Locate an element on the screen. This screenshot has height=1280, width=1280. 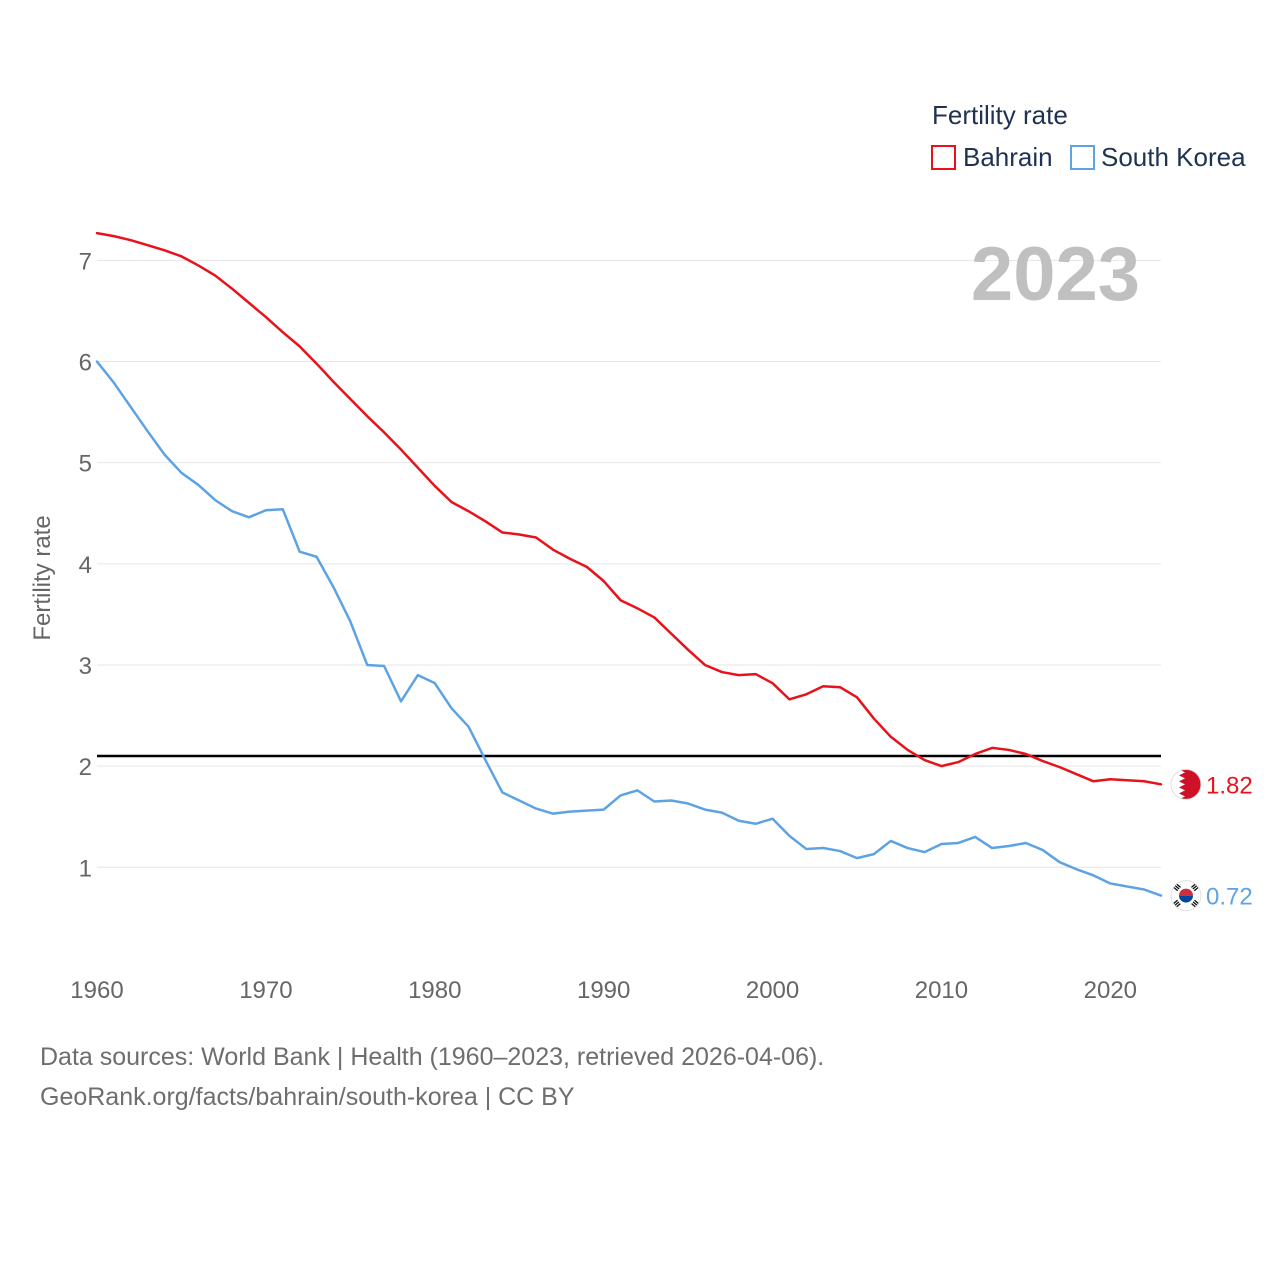
x-axis-ticks: 1960 1970 1980 1990 2000 2010 2020 is located at coordinates (603, 990).